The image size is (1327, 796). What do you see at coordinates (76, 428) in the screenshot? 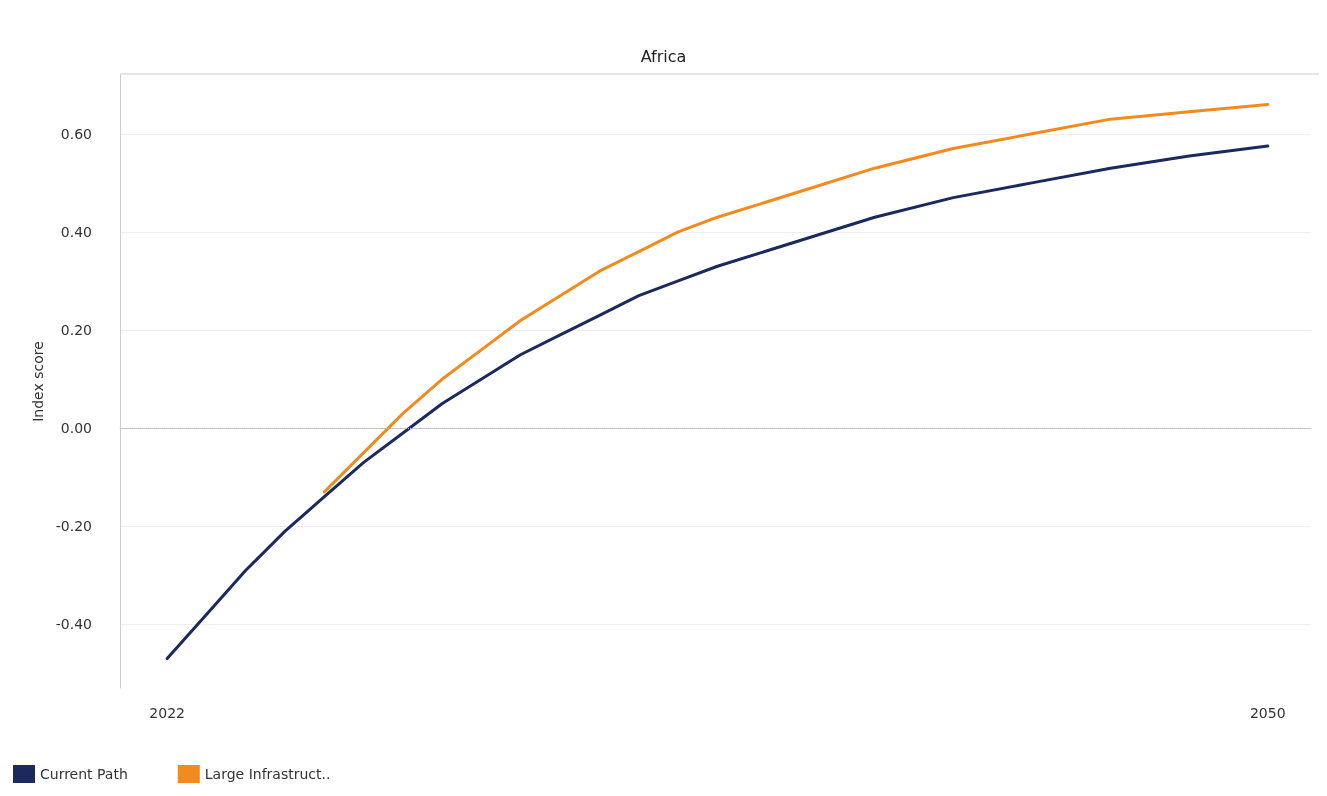
I see `y-tick-label: 0.00` at bounding box center [76, 428].